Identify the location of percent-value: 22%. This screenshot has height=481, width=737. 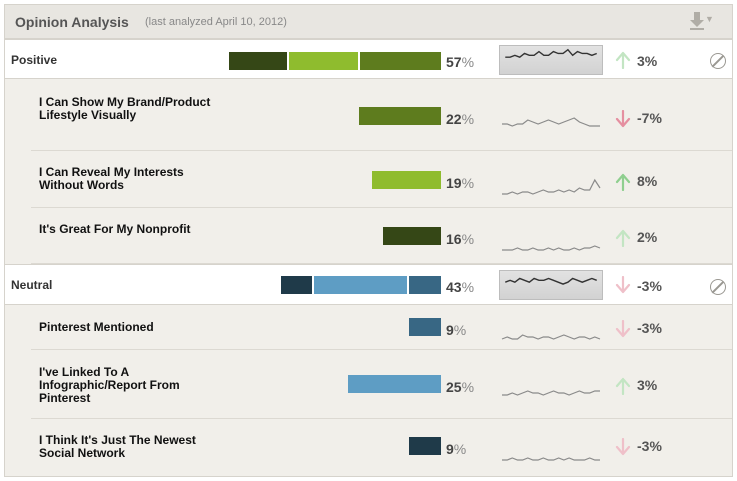
(460, 119).